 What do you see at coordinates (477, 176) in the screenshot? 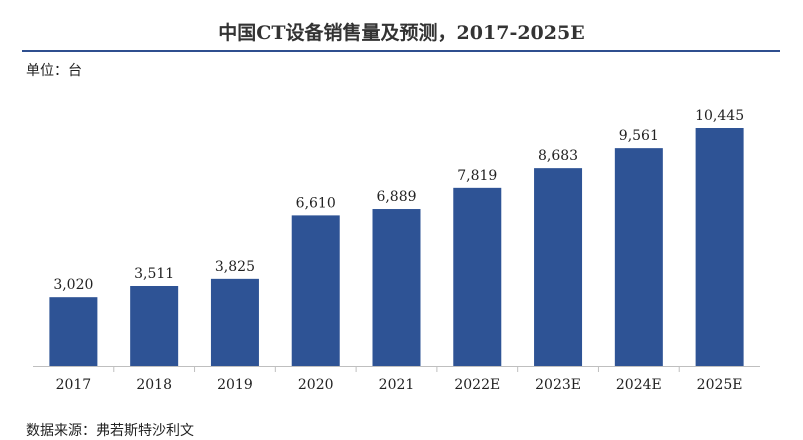
I see `bar-value-label: 7,819` at bounding box center [477, 176].